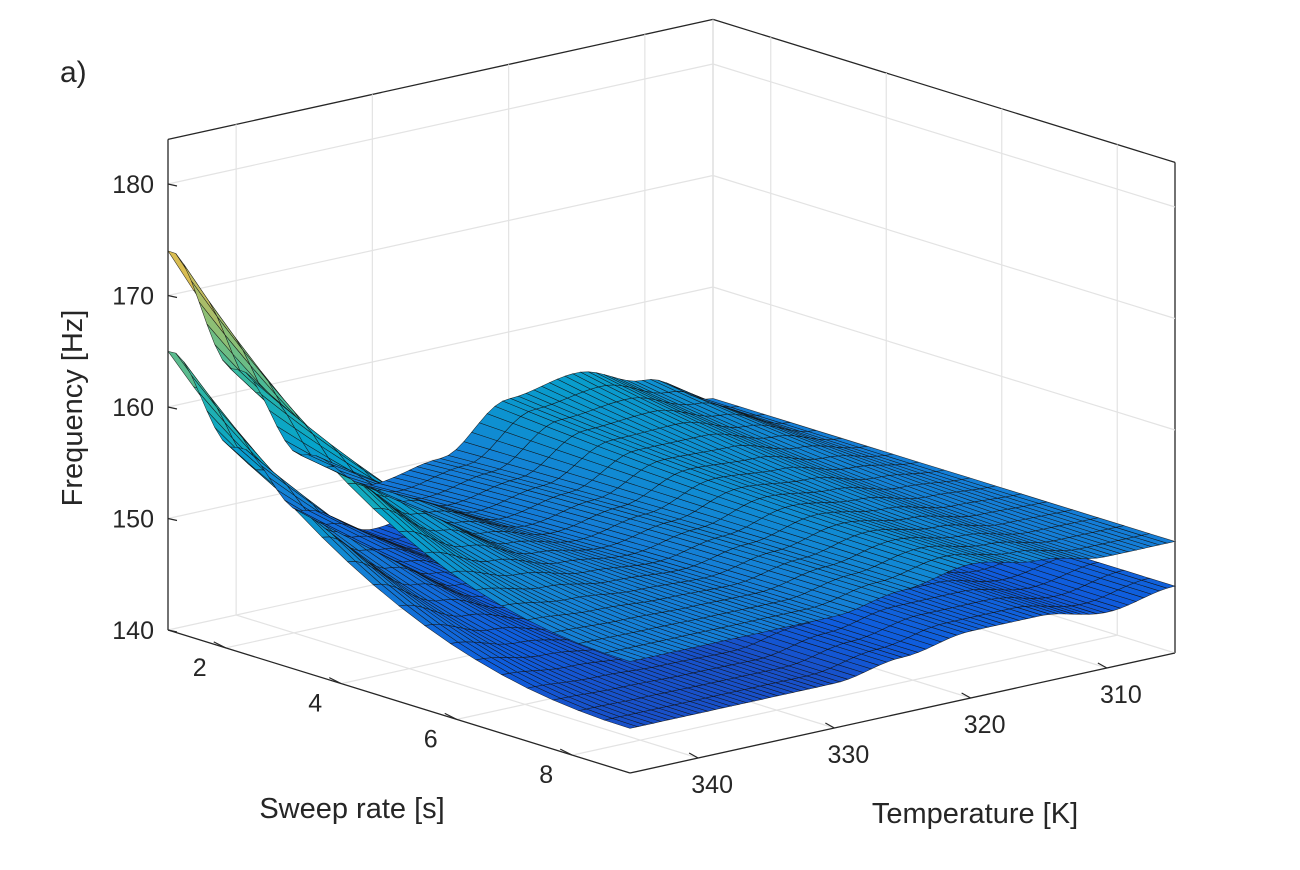 The image size is (1300, 870). What do you see at coordinates (467, 686) in the screenshot?
I see `gridline-x-floor` at bounding box center [467, 686].